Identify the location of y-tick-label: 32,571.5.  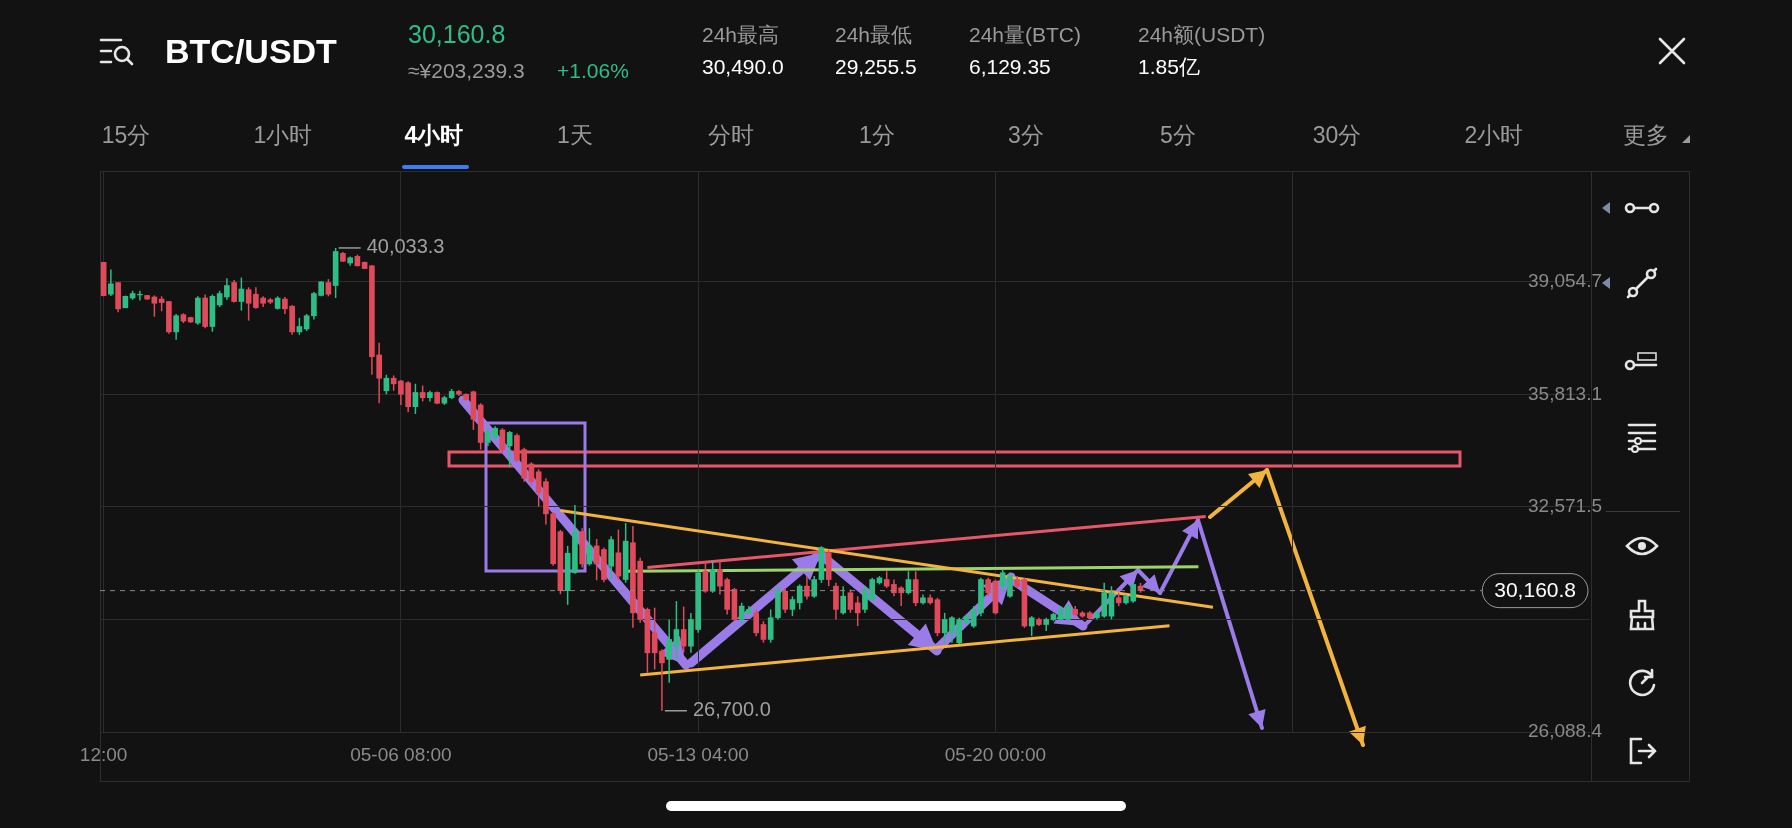
(1565, 506).